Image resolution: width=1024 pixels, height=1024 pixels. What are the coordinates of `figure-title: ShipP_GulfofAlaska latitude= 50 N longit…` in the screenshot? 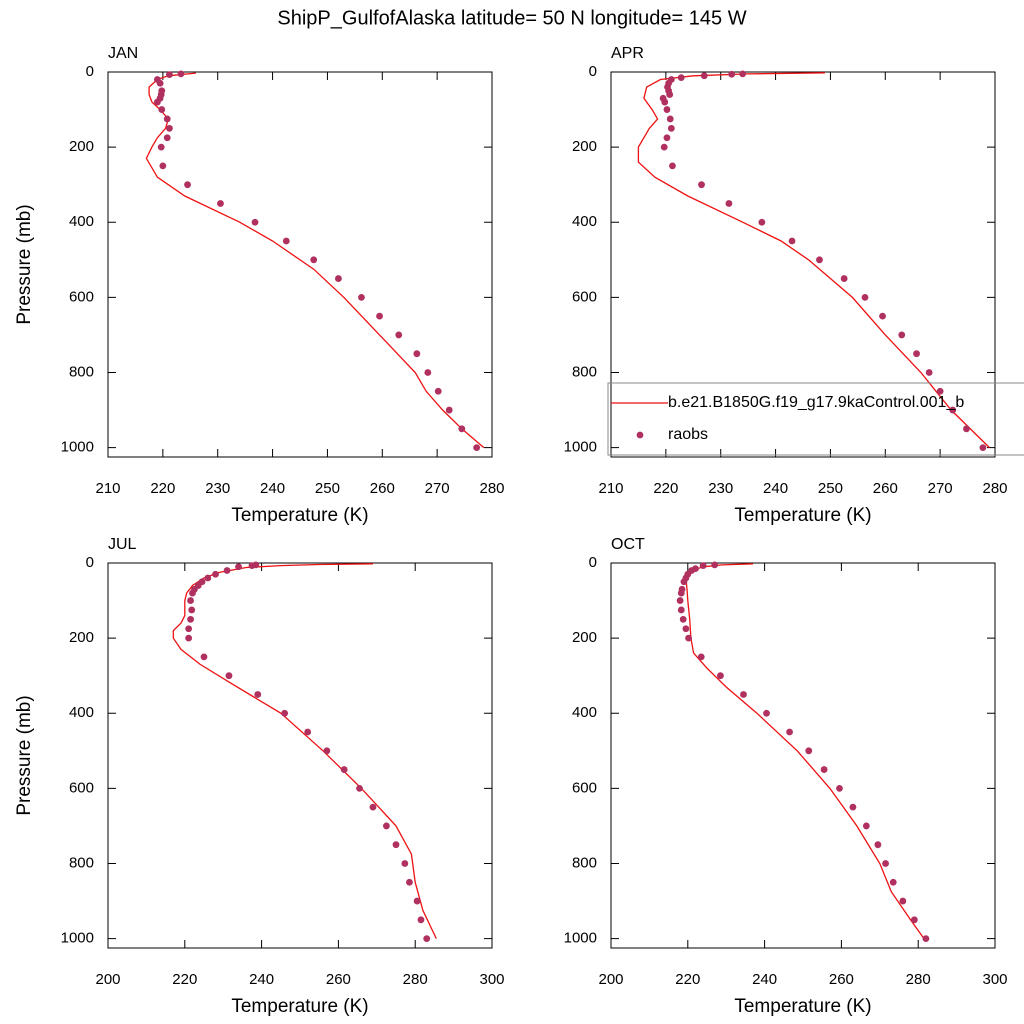 It's located at (511, 18).